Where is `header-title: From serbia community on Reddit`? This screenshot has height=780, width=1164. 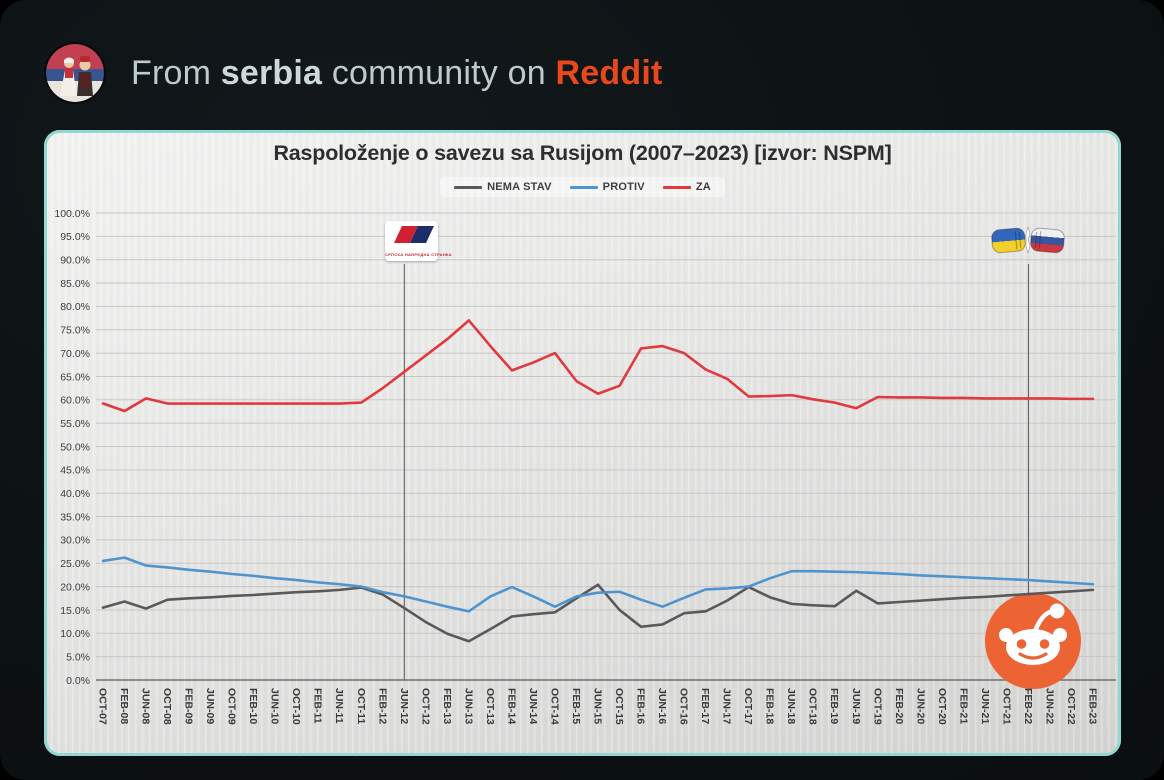 header-title: From serbia community on Reddit is located at coordinates (396, 73).